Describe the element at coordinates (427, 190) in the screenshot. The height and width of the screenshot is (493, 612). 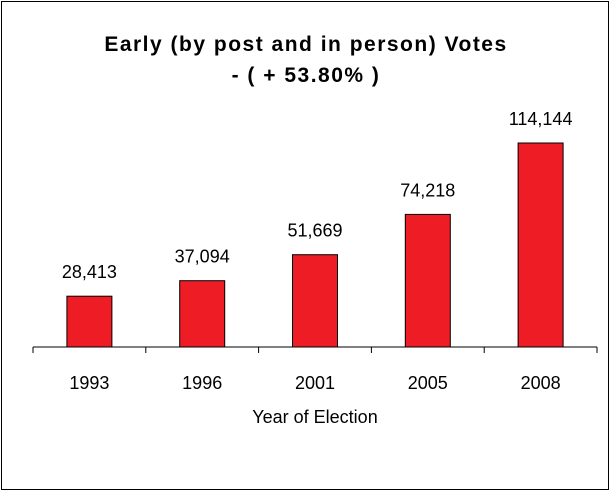
I see `value-label-2005: 74,218` at that location.